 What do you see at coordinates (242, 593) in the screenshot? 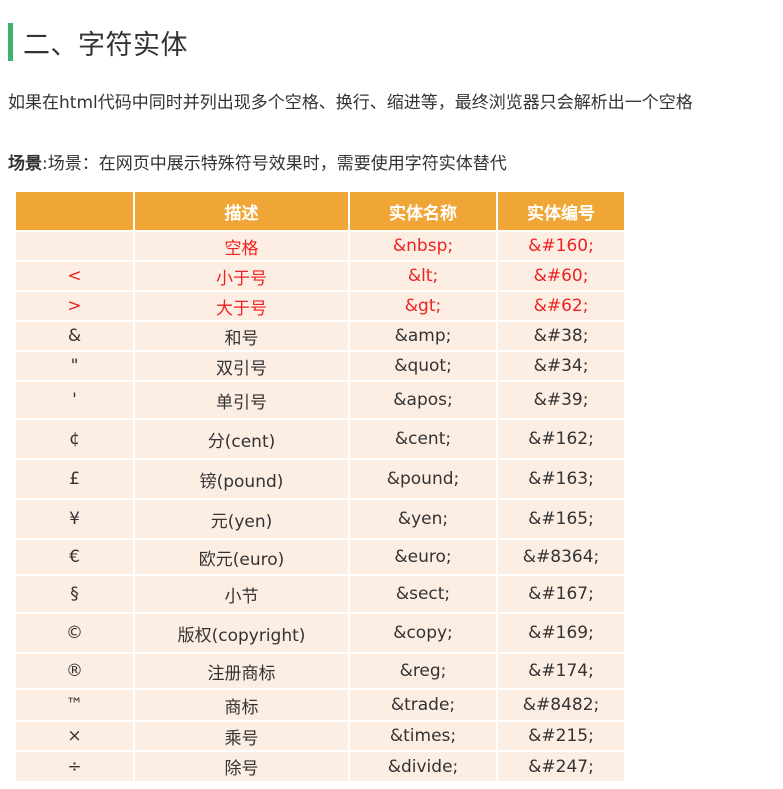
I see `cell-description: 小节` at bounding box center [242, 593].